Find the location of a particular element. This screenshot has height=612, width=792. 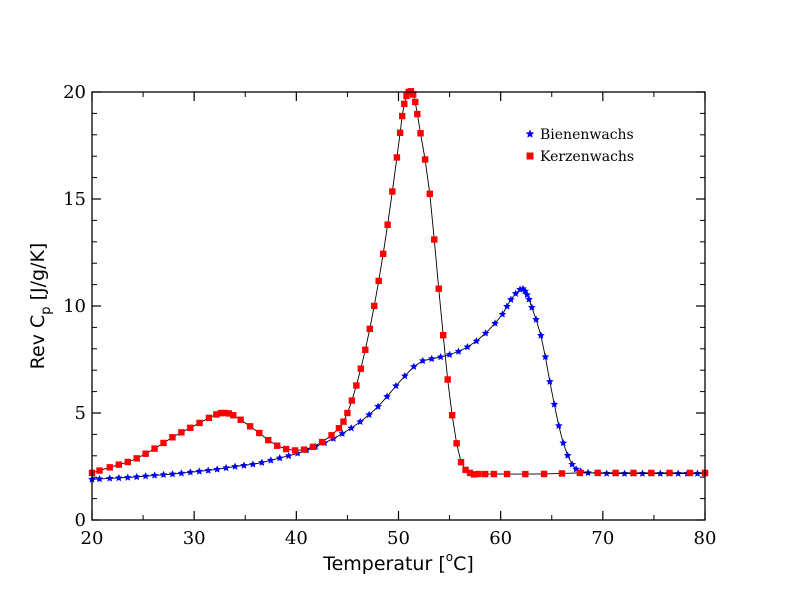

x-axis-title-tail: C] is located at coordinates (463, 564).